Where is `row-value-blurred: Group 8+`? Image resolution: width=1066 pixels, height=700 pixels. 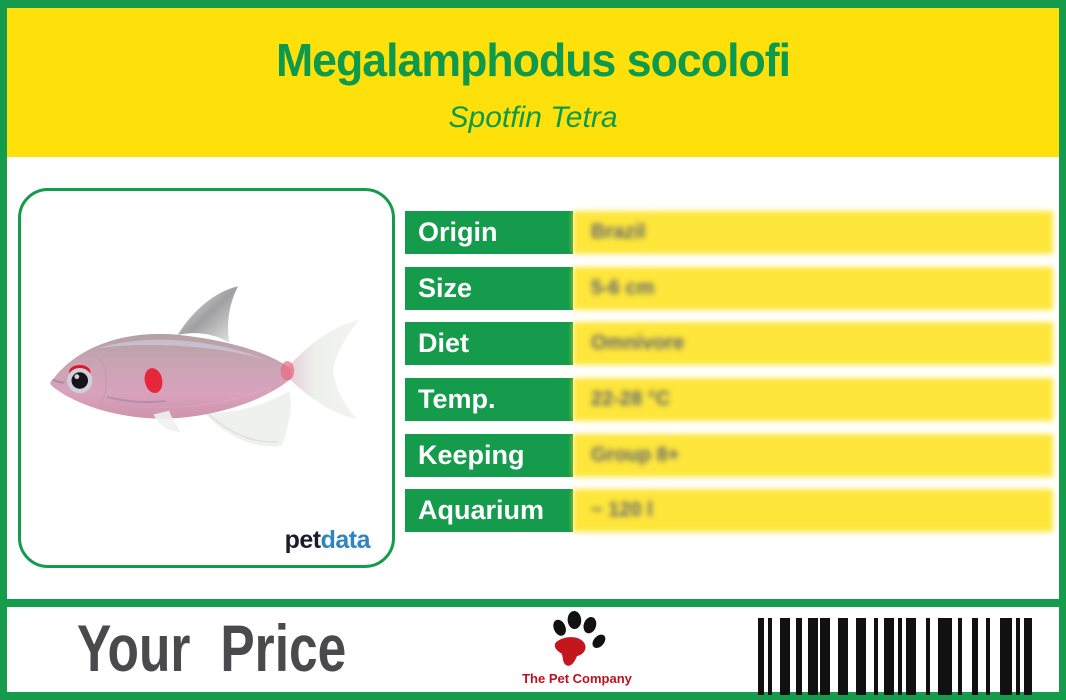
row-value-blurred: Group 8+ is located at coordinates (813, 455).